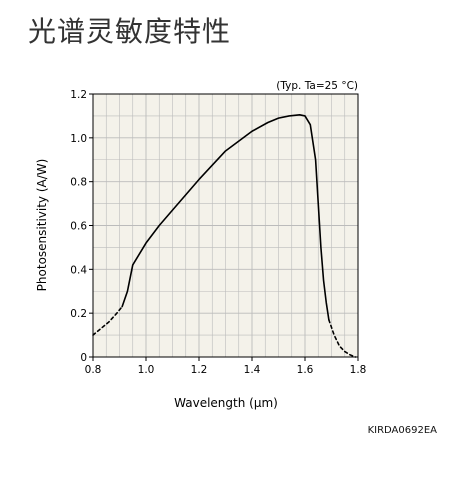 The image size is (457, 484). I want to click on x-tick-label: 1.8, so click(358, 370).